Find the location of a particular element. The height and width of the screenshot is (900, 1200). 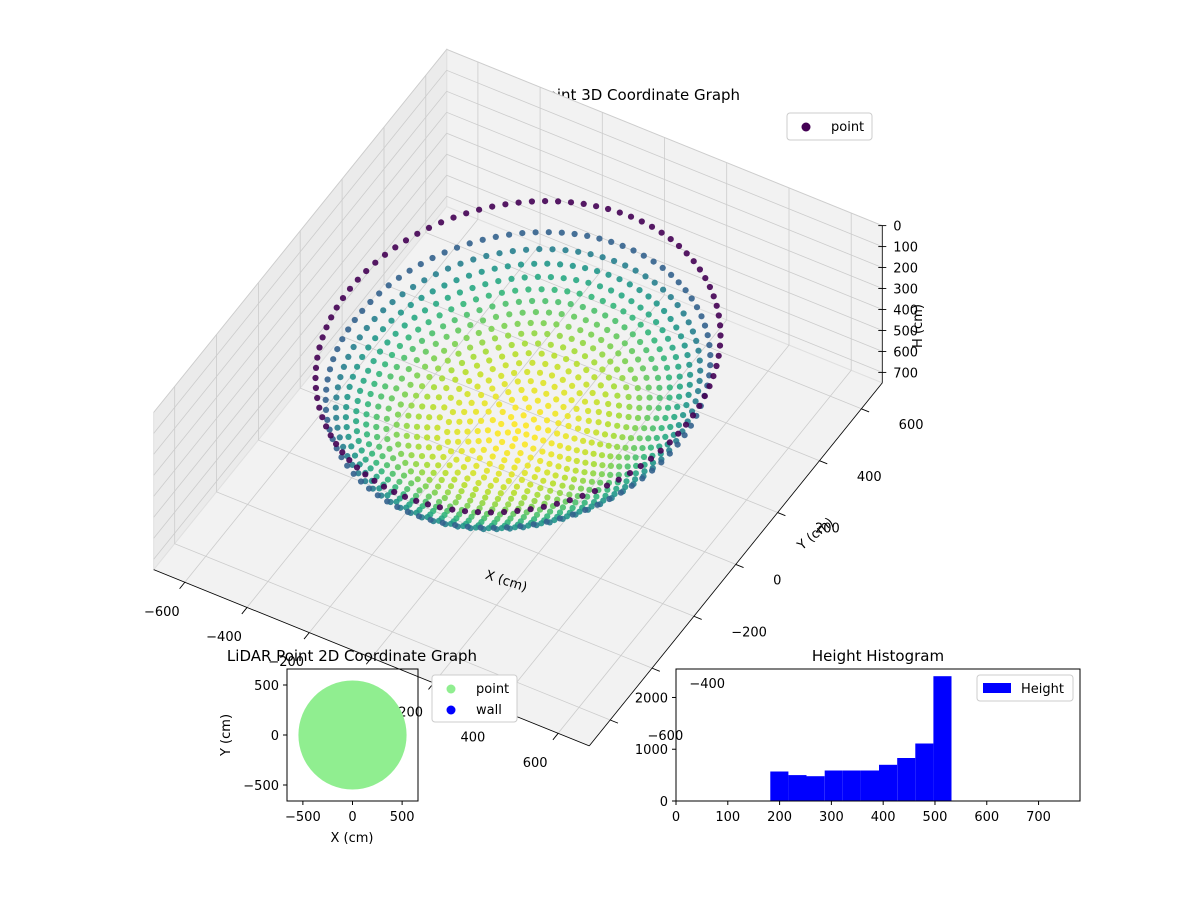

y-tick-label: 0 is located at coordinates (664, 802).